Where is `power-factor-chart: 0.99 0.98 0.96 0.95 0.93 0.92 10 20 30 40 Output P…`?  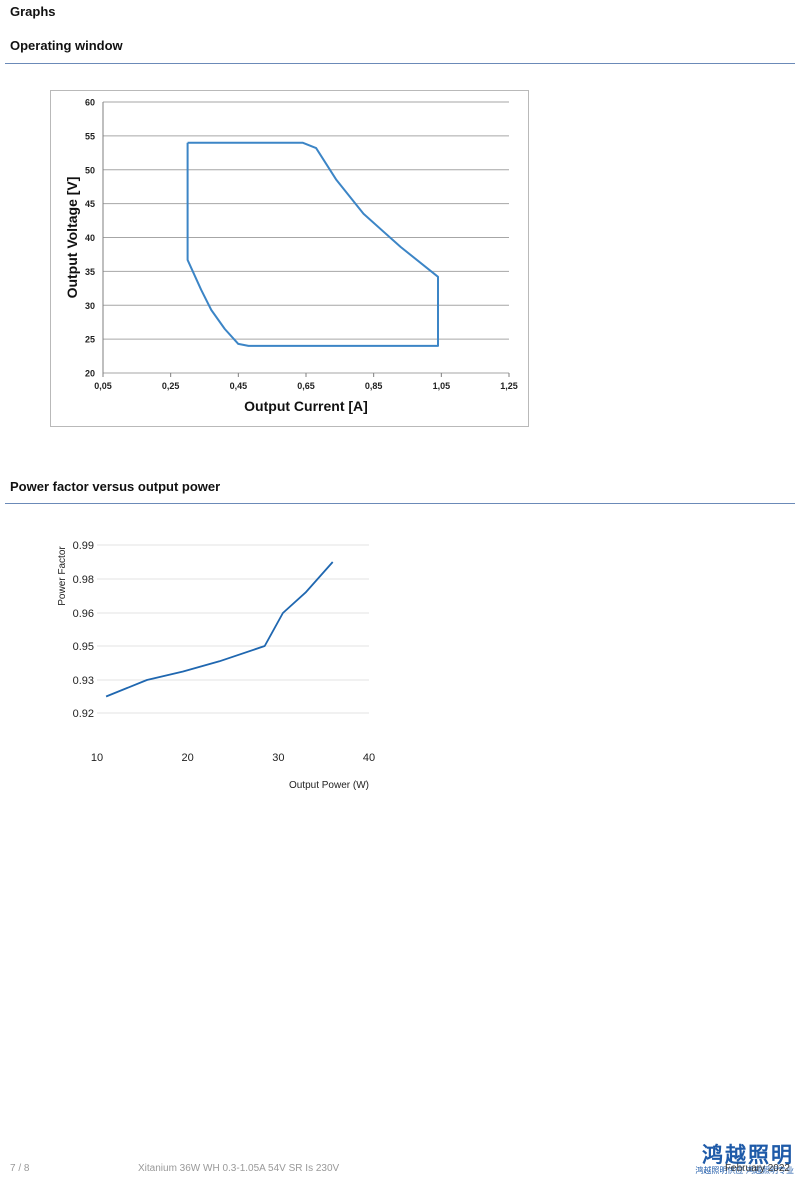
power-factor-chart: 0.99 0.98 0.96 0.95 0.93 0.92 10 20 30 40 Output P… is located at coordinates (220, 665).